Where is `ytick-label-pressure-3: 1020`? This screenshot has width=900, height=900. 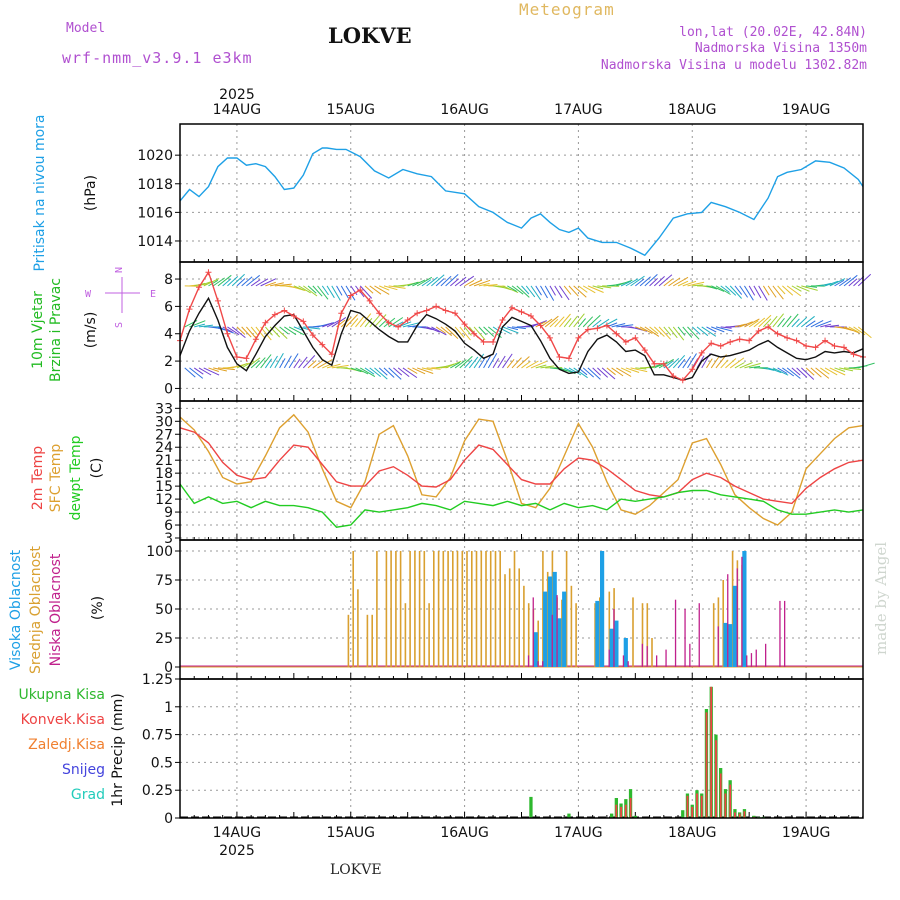
ytick-label-pressure-3: 1020 is located at coordinates (155, 156).